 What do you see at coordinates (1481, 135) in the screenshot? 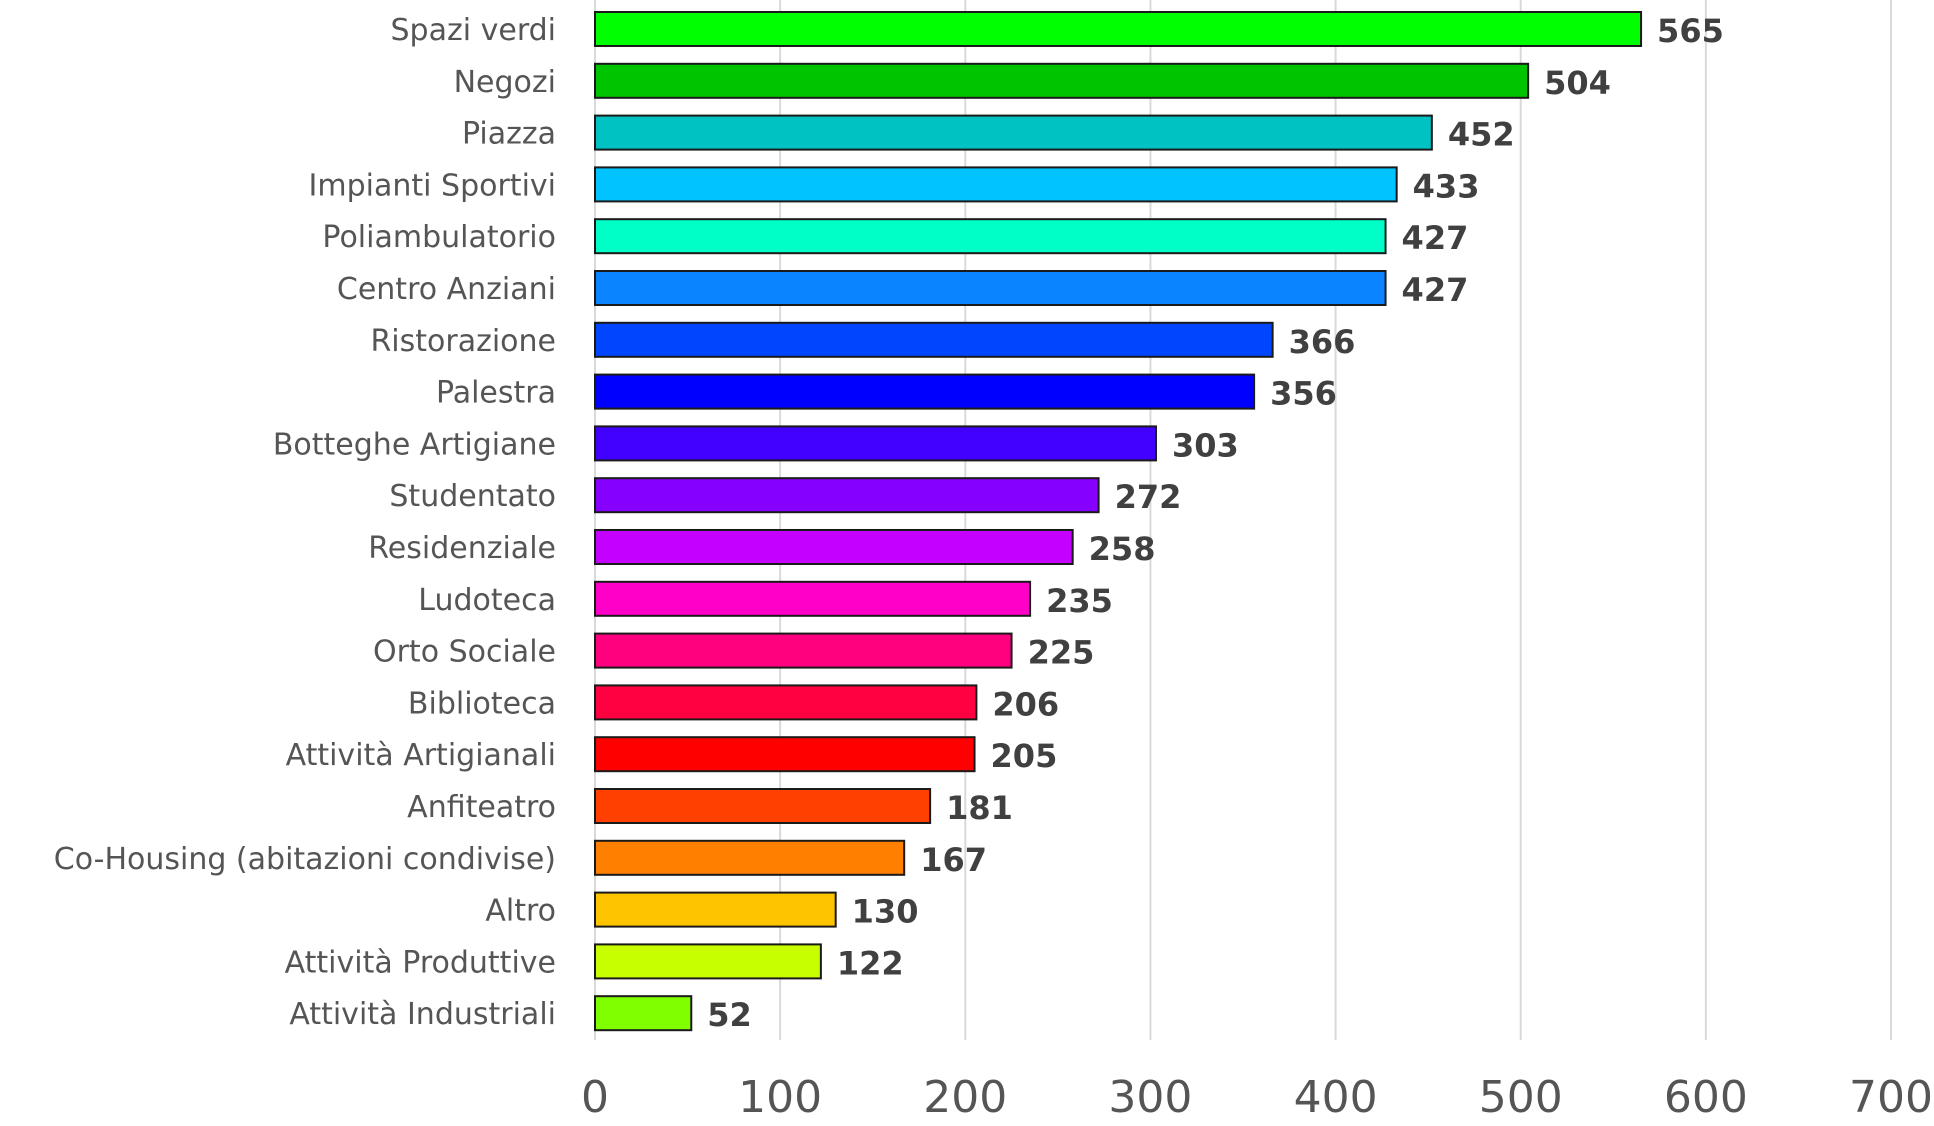
I see `data-label: 452` at bounding box center [1481, 135].